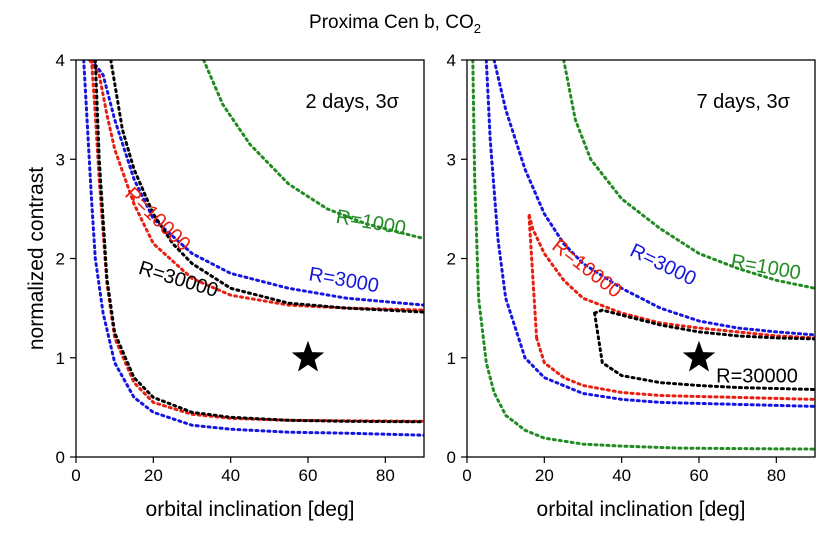 The image size is (830, 540). Describe the element at coordinates (477, 28) in the screenshot. I see `figure-title-subscript: 2` at that location.